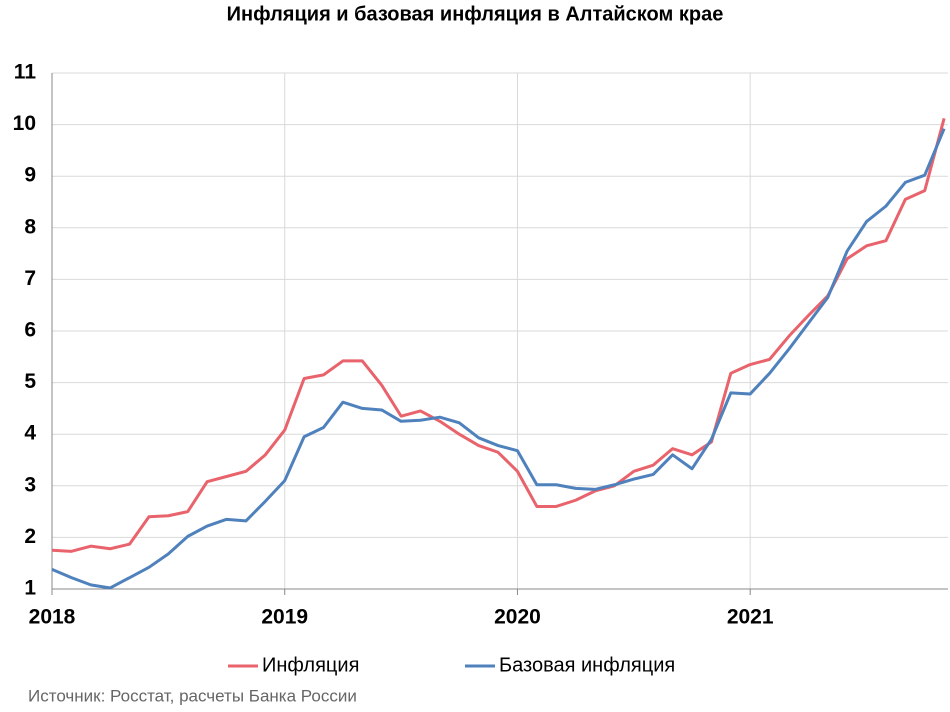  Describe the element at coordinates (30, 588) in the screenshot. I see `y-tick-label: 1` at that location.